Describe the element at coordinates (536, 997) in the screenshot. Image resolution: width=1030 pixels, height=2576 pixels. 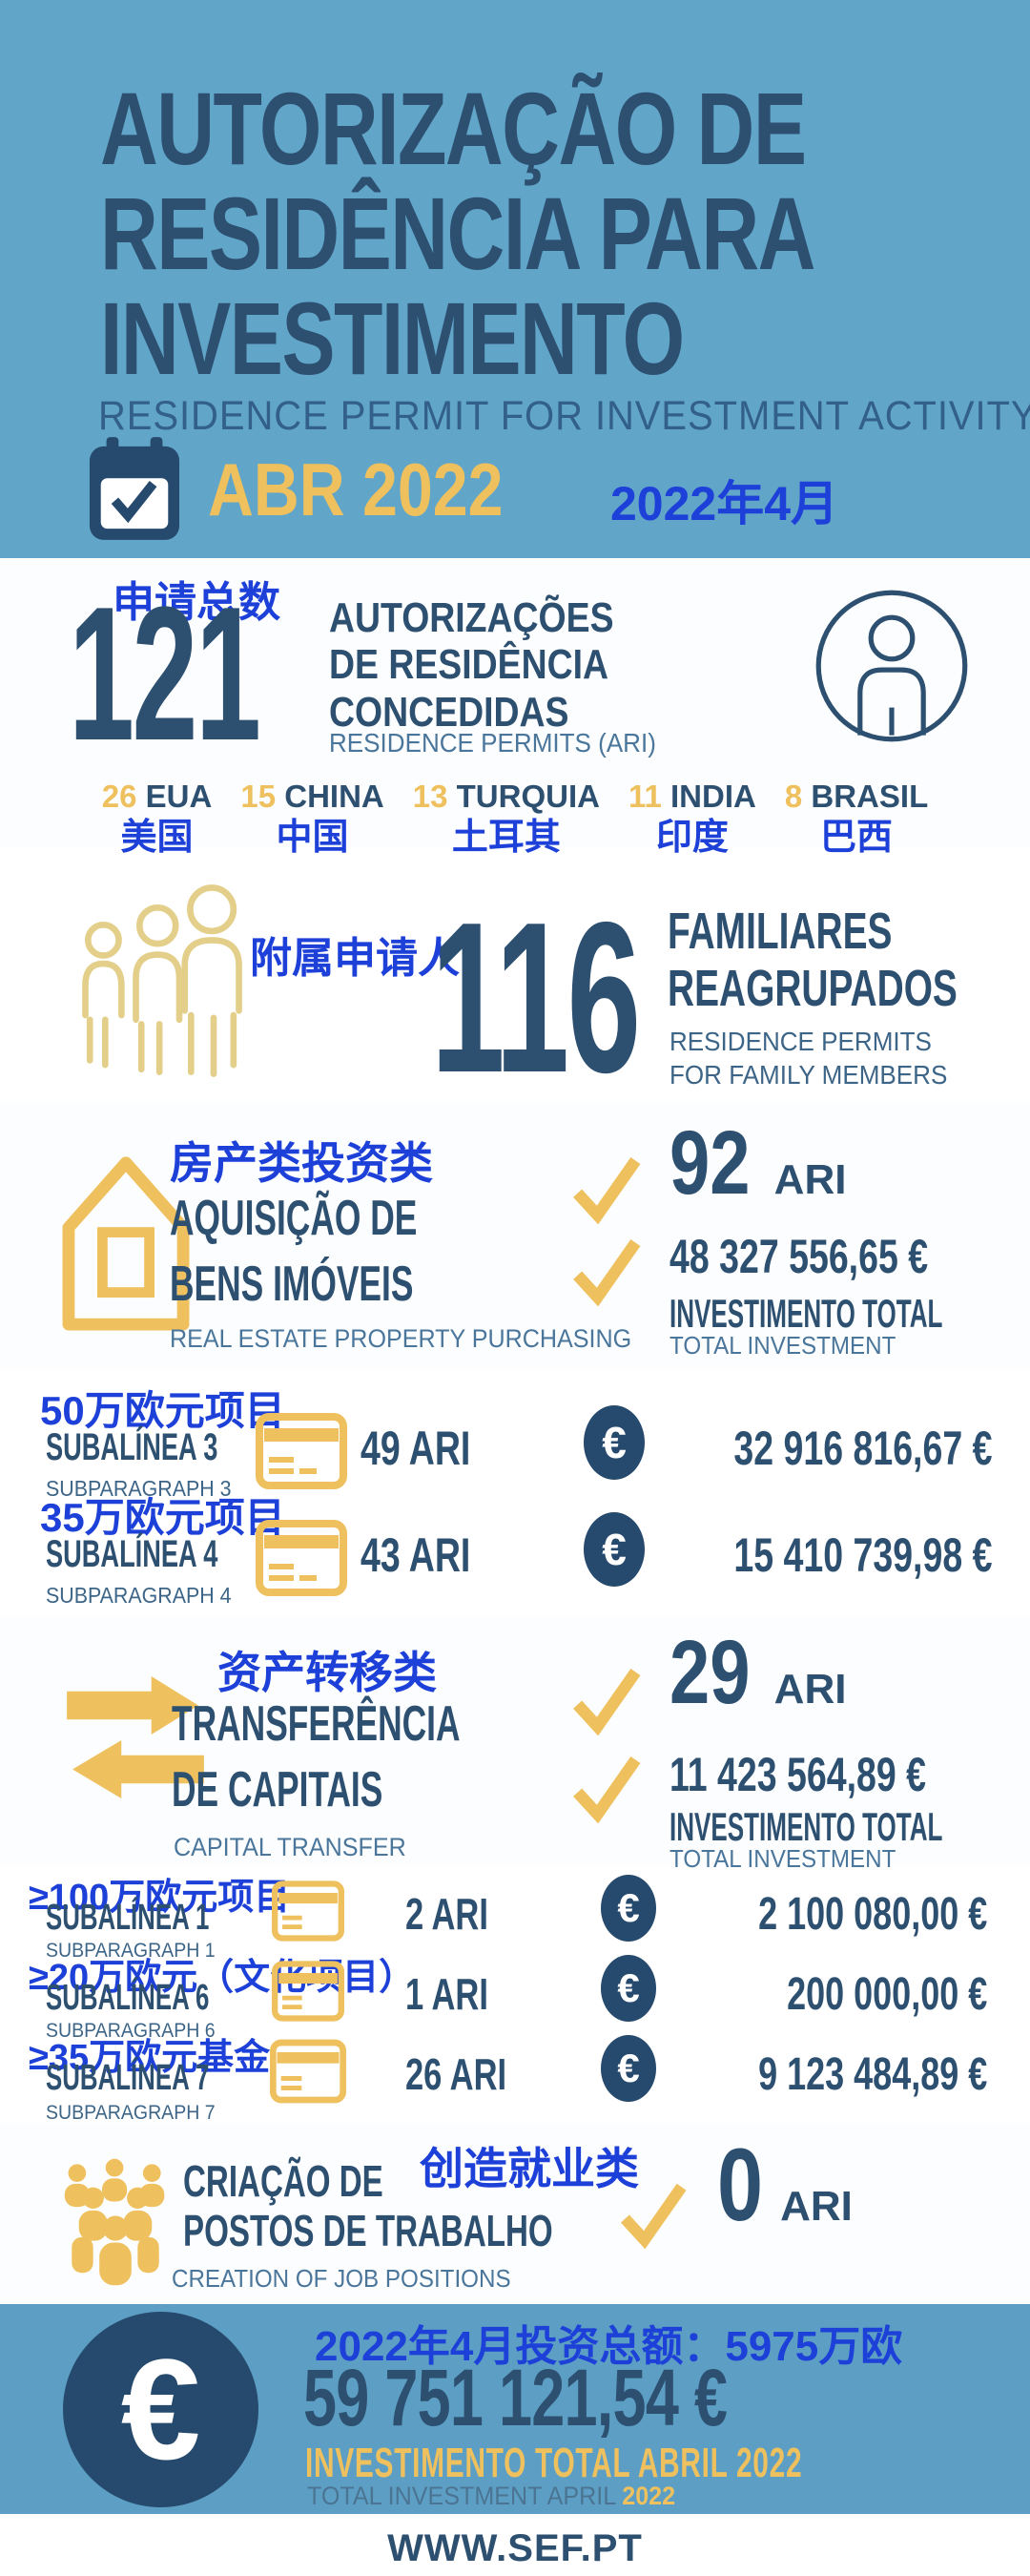
I see `family-total-value: 116` at that location.